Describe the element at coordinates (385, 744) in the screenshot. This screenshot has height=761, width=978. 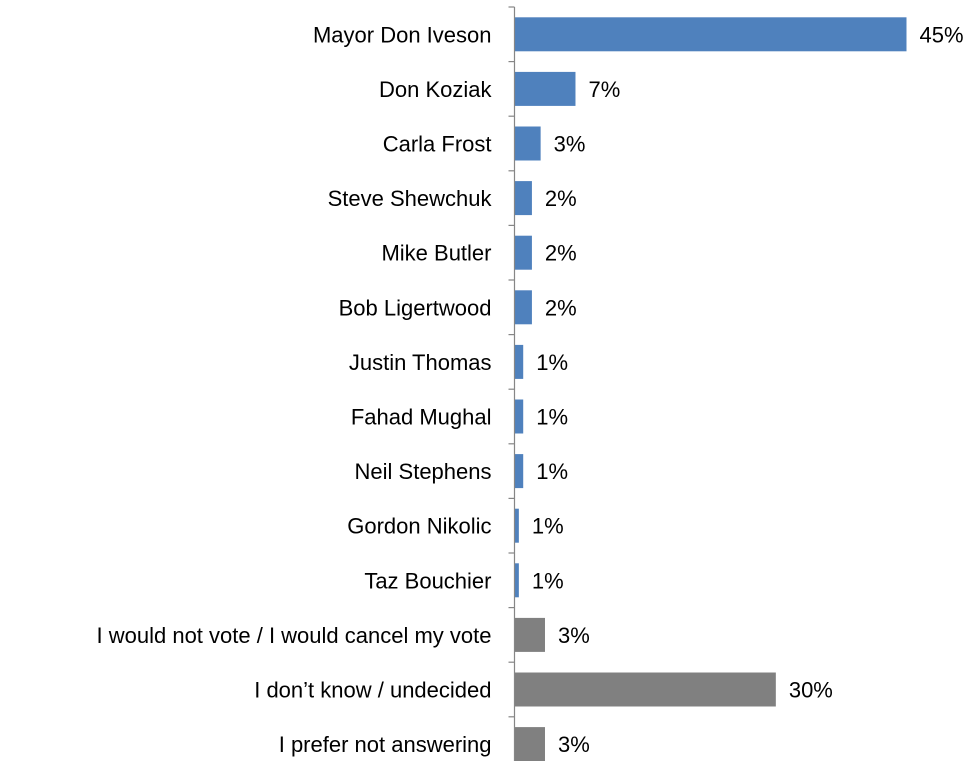
I see `category-label: I prefer not answering` at that location.